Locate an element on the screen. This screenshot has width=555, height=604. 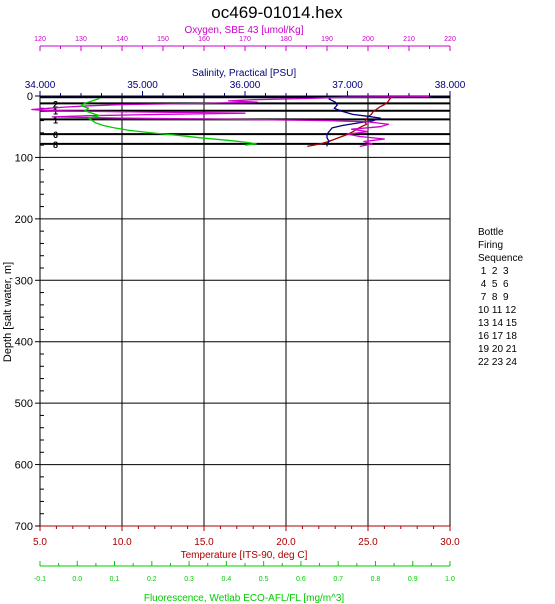
depth-axis-tick-label: 300 is located at coordinates (24, 281).